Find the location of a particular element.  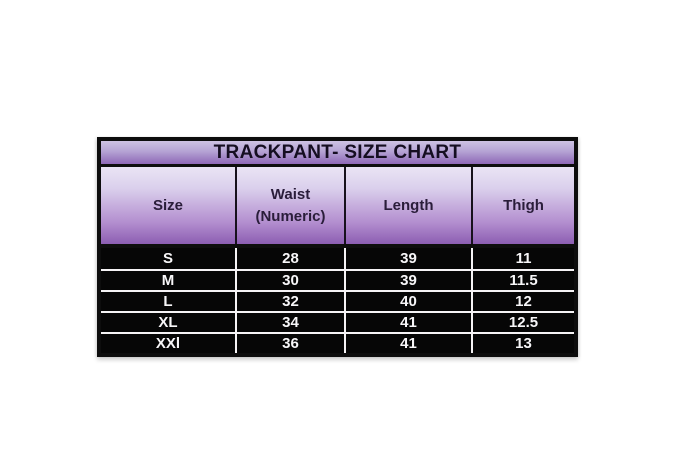

table-row: XL 34 41 12.5 is located at coordinates (337, 321).